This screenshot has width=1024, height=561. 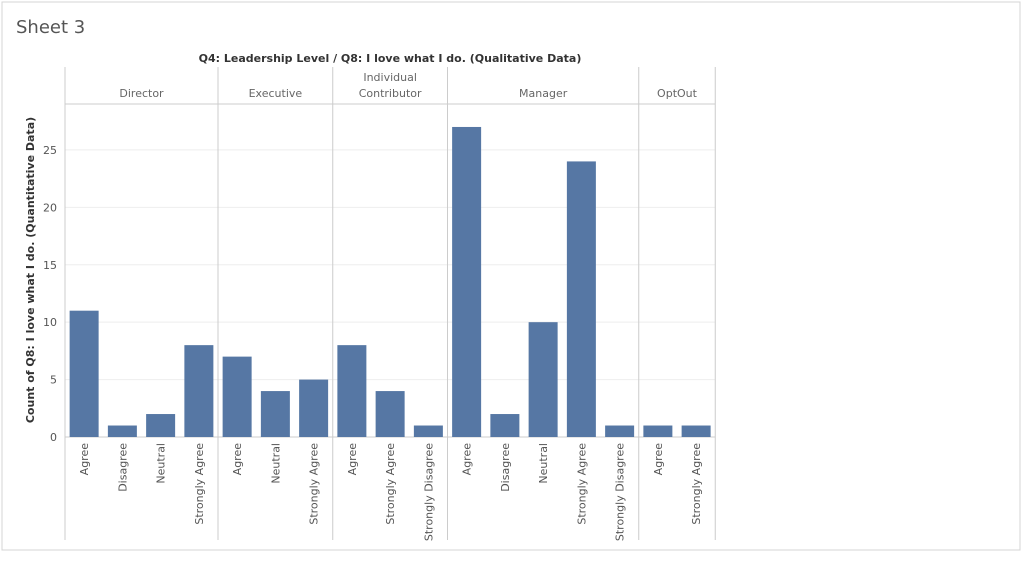 What do you see at coordinates (50, 207) in the screenshot?
I see `y-tick-label: 20` at bounding box center [50, 207].